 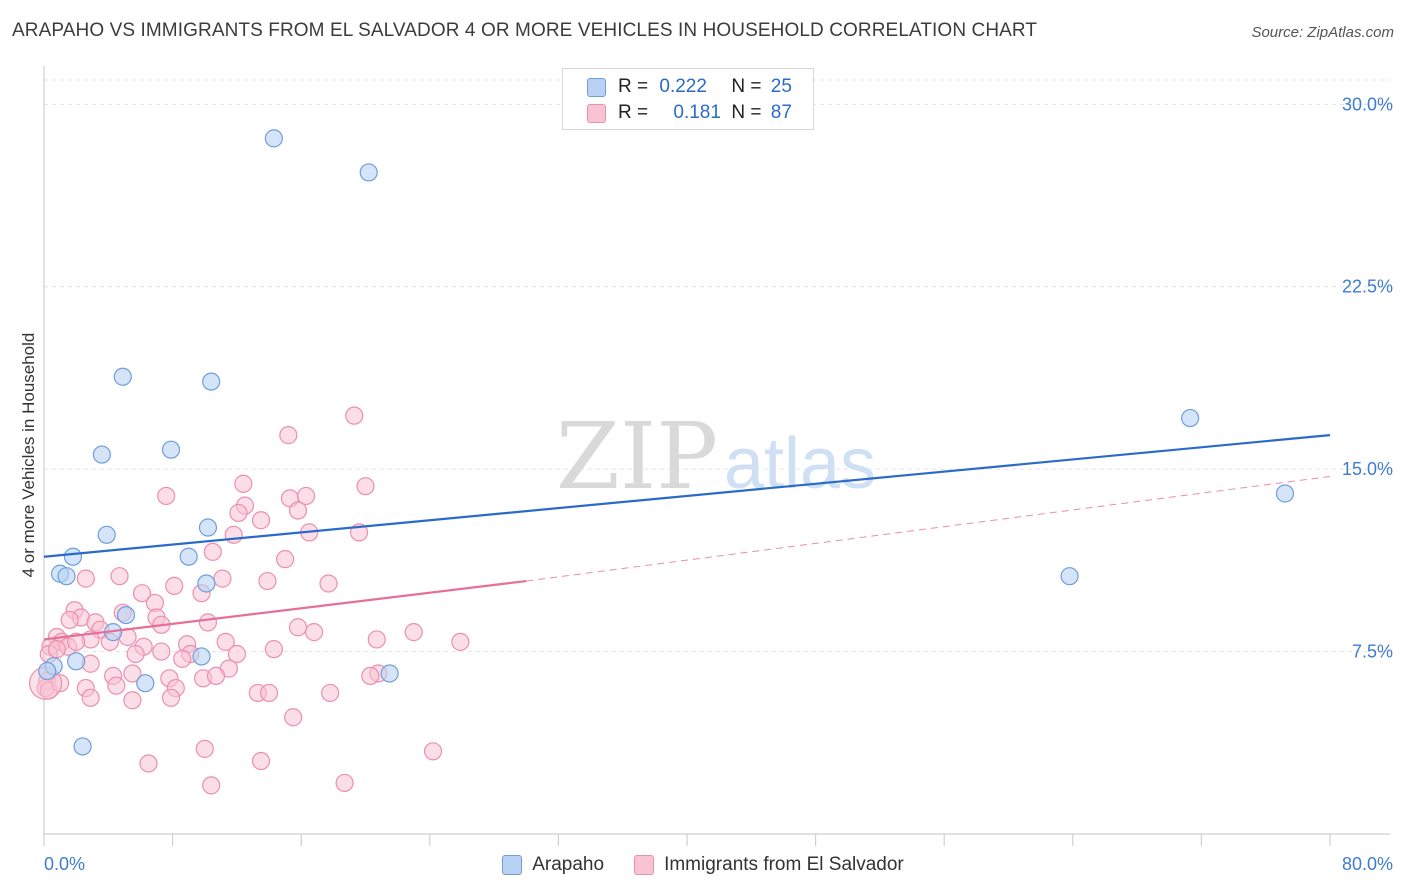 I want to click on legend-item-arapaho: Arapaho, so click(x=553, y=865).